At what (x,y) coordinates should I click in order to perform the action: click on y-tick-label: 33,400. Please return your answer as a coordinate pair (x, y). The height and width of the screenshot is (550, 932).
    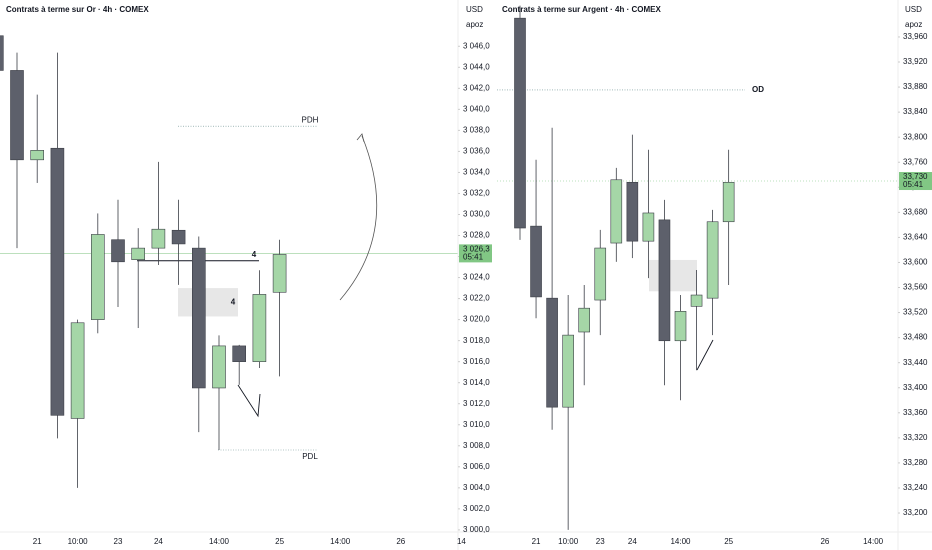
    Looking at the image, I should click on (915, 387).